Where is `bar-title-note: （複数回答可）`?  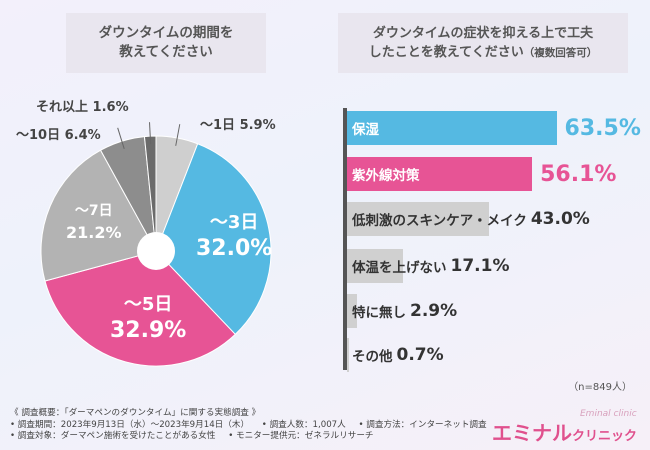 bar-title-note: （複数回答可） is located at coordinates (560, 52).